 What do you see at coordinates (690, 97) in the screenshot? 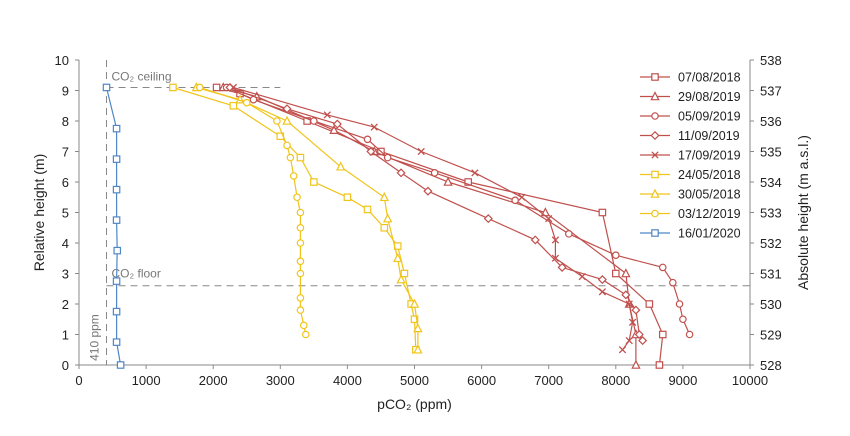
I see `legend-item: 29/08/2019` at bounding box center [690, 97].